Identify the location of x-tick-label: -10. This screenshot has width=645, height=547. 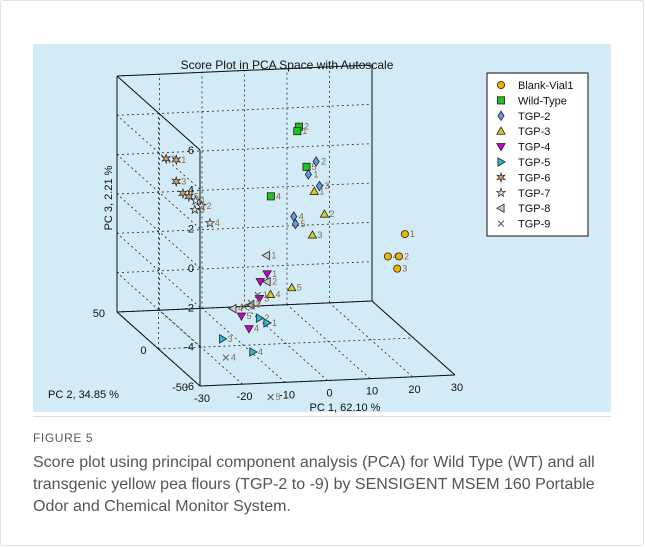
(287, 395).